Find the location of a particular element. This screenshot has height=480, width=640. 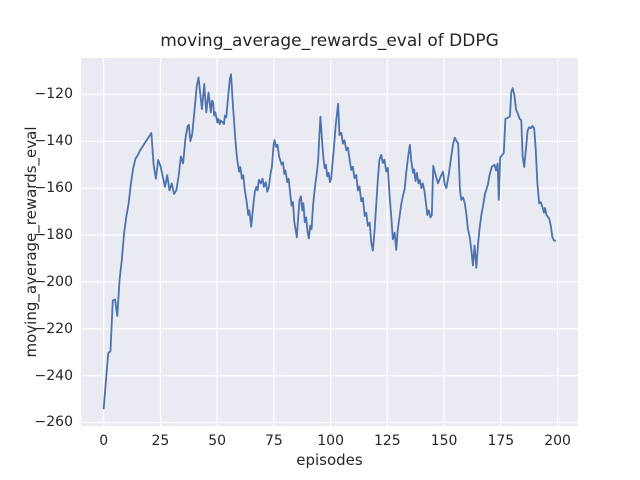

y-tick-label: −180 is located at coordinates (53, 234).